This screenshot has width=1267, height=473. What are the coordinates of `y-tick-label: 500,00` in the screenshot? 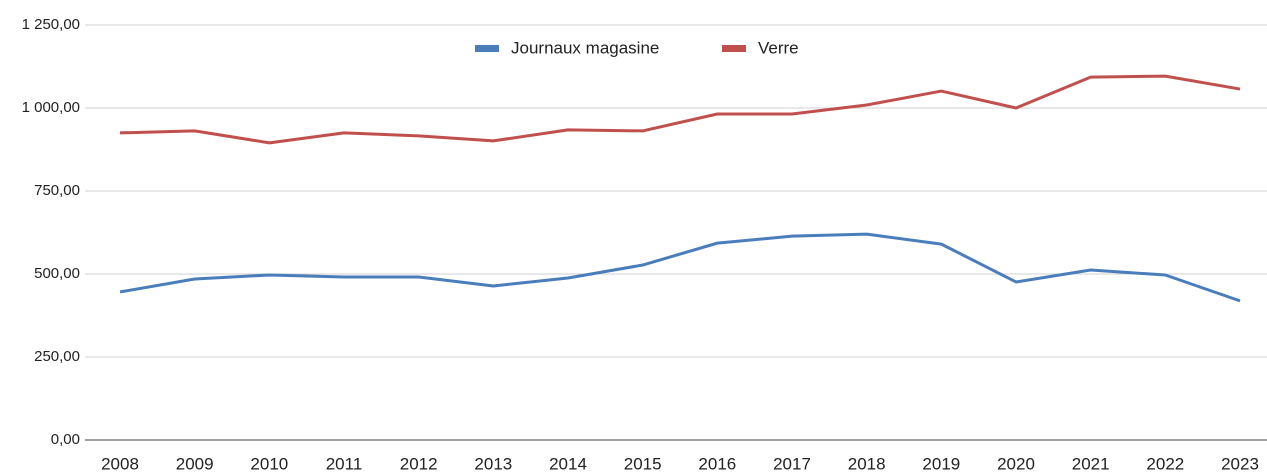 It's located at (57, 273).